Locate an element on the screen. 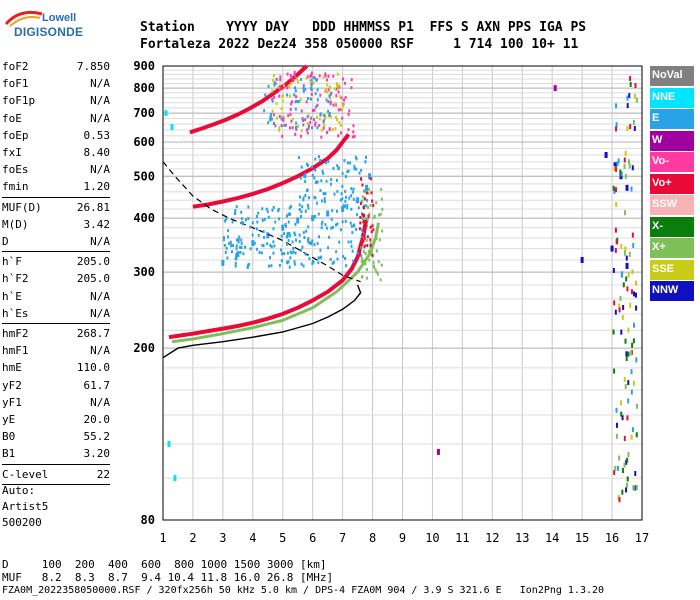  trace-voplus is located at coordinates (271, 171).